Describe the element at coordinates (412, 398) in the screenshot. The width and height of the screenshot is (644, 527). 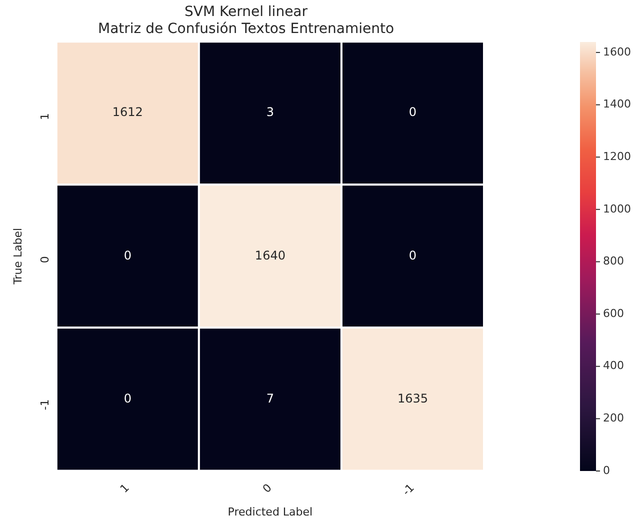
I see `data-label: 1635` at that location.